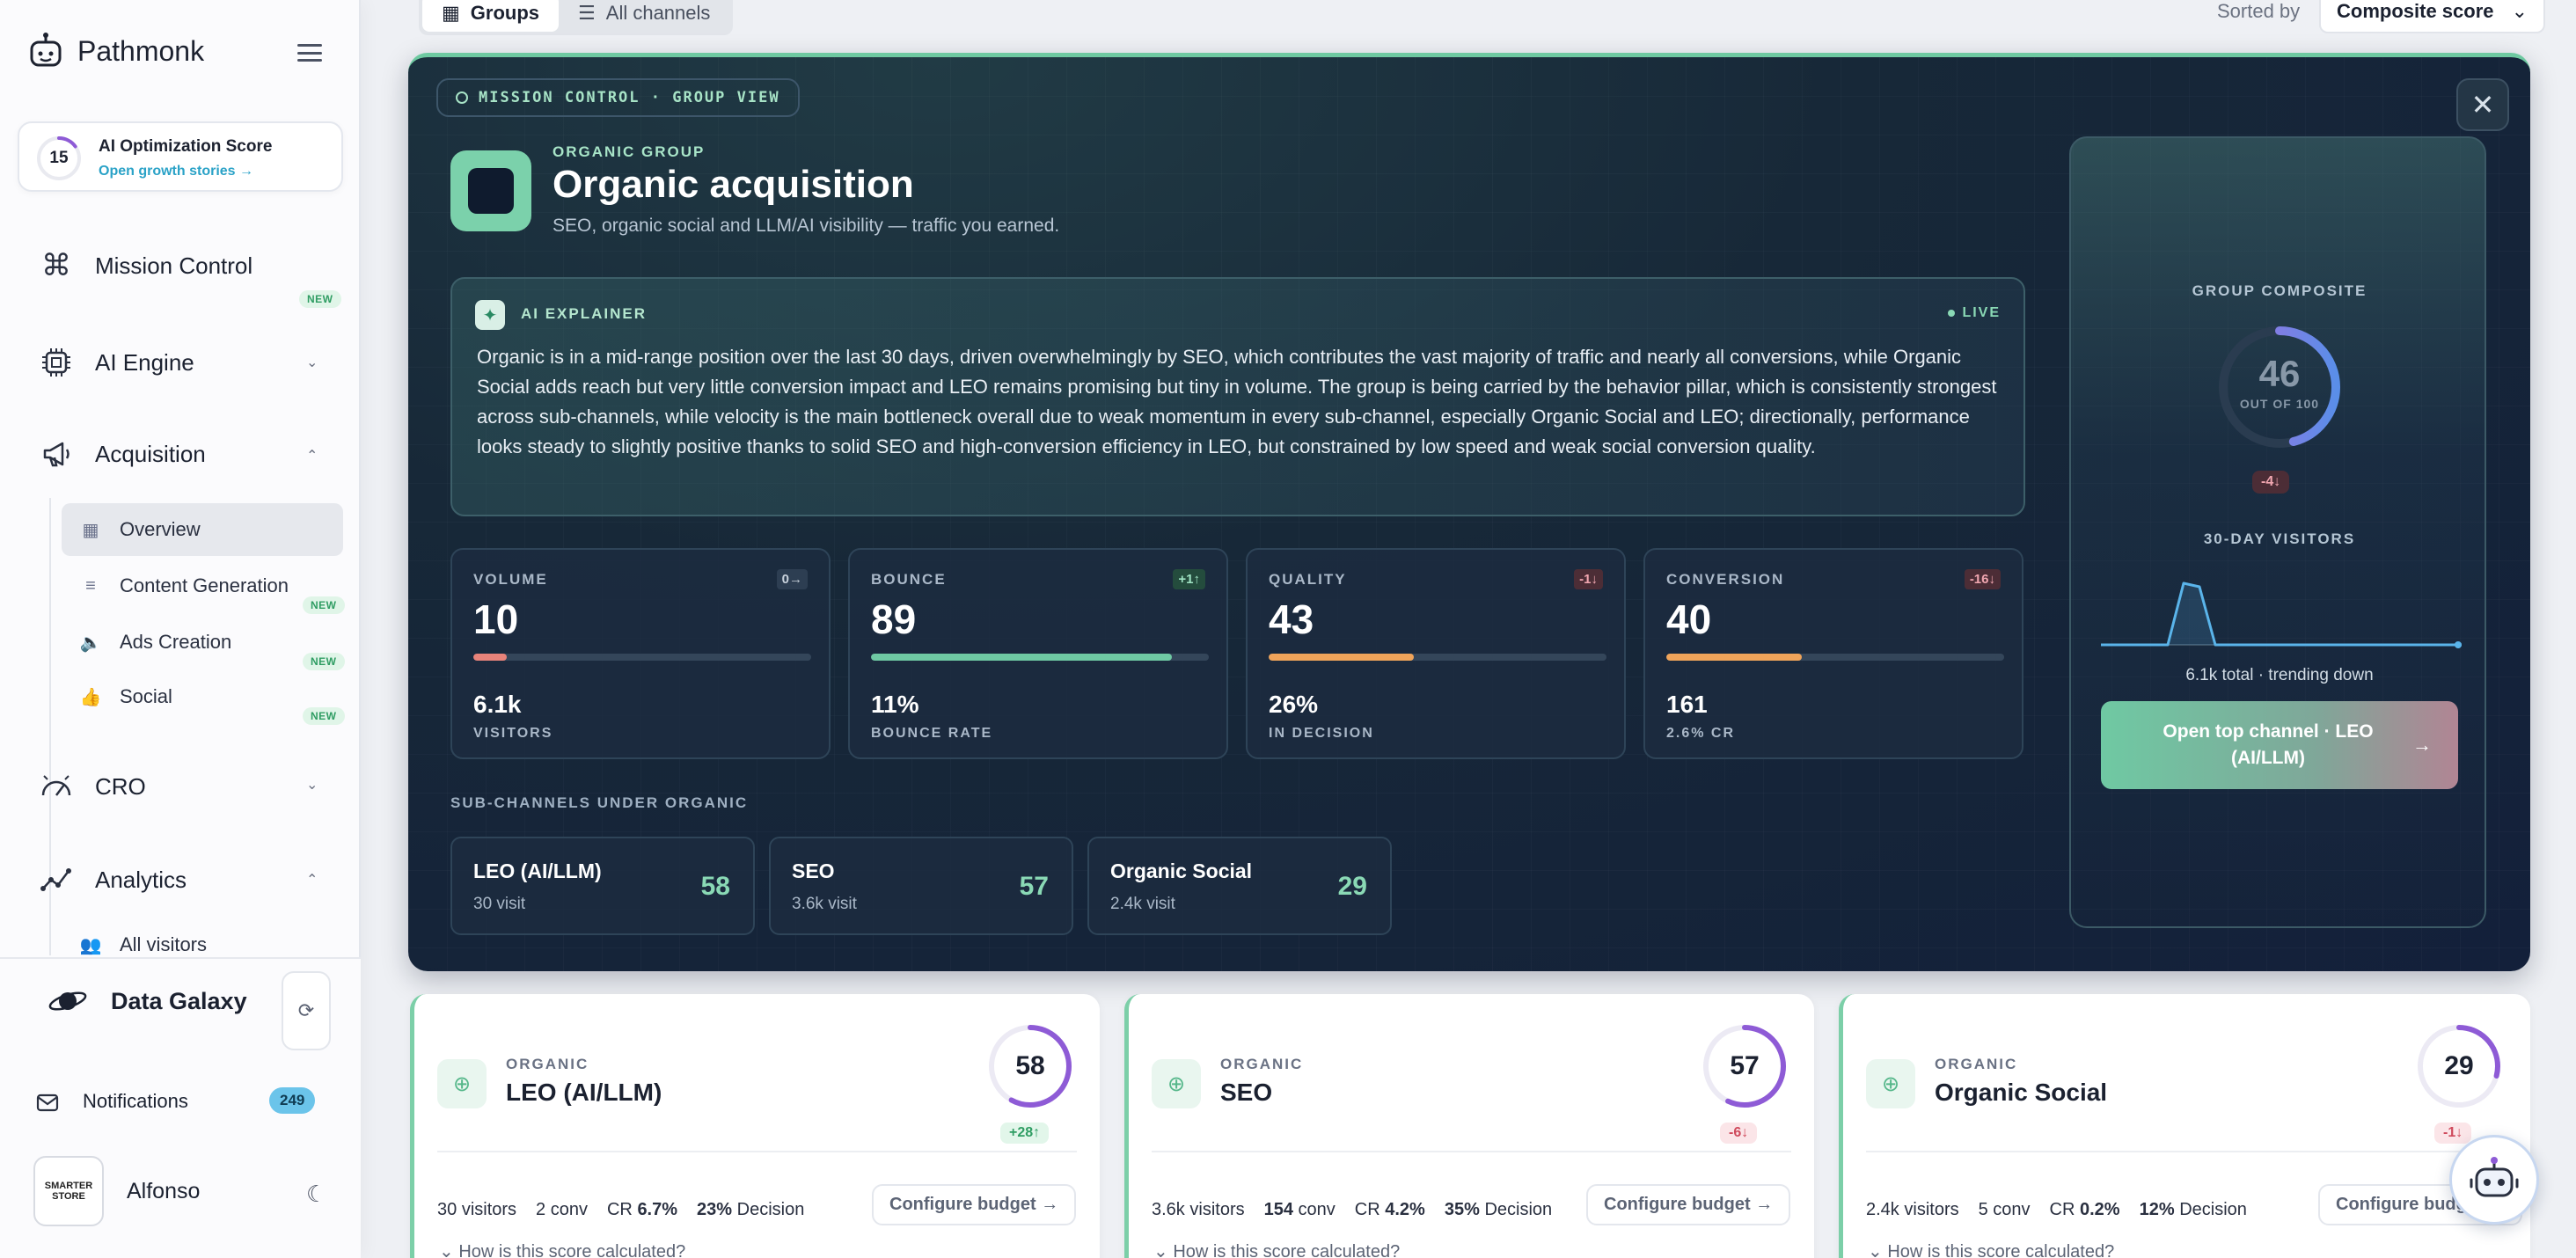 The image size is (2576, 1258). Describe the element at coordinates (309, 53) in the screenshot. I see `menu-toggle-icon` at that location.